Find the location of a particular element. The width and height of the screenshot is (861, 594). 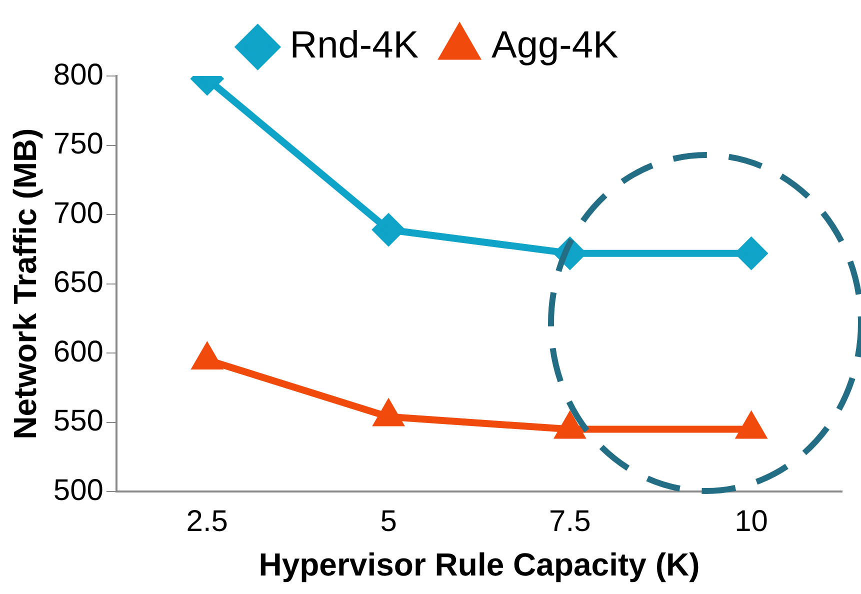

y-tick-label: 550 is located at coordinates (78, 421).